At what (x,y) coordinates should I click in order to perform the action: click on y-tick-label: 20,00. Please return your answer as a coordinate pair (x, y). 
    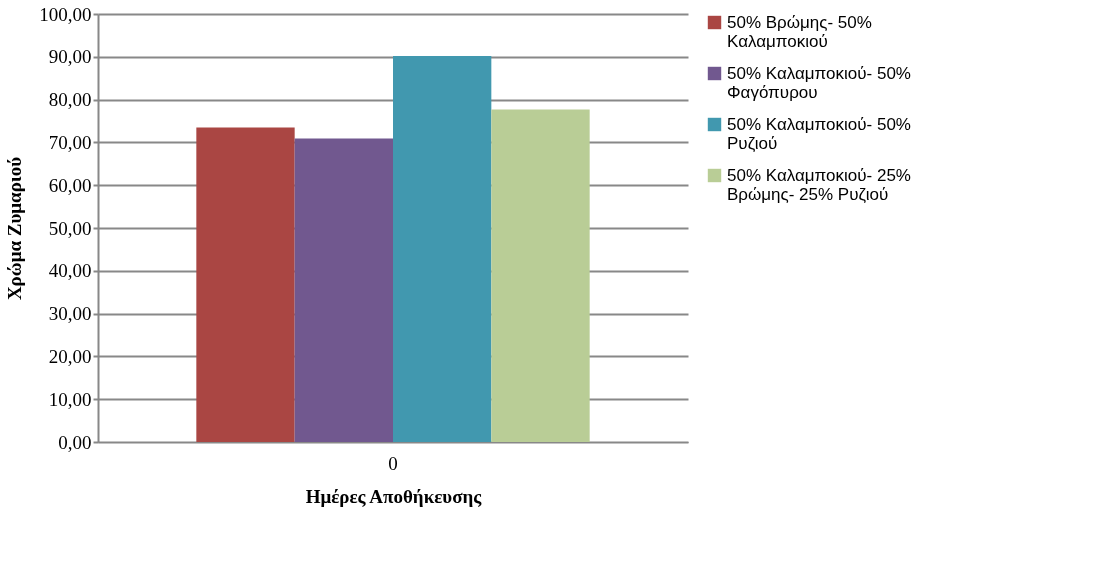
    Looking at the image, I should click on (70, 356).